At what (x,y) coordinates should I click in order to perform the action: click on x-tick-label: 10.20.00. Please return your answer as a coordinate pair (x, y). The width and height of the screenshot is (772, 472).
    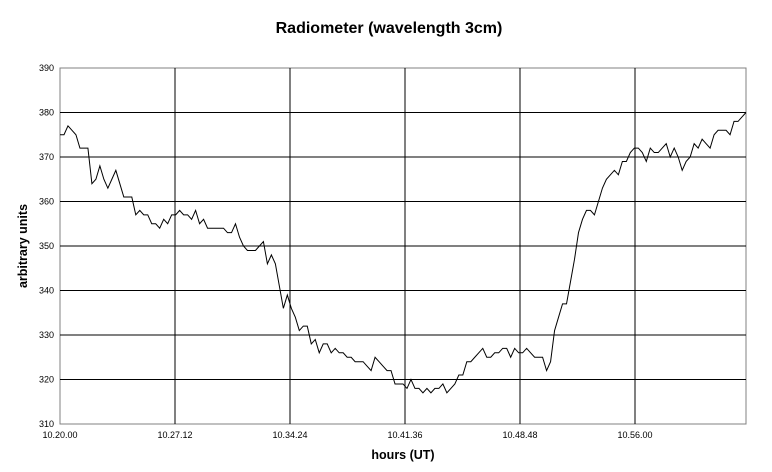
    Looking at the image, I should click on (59, 435).